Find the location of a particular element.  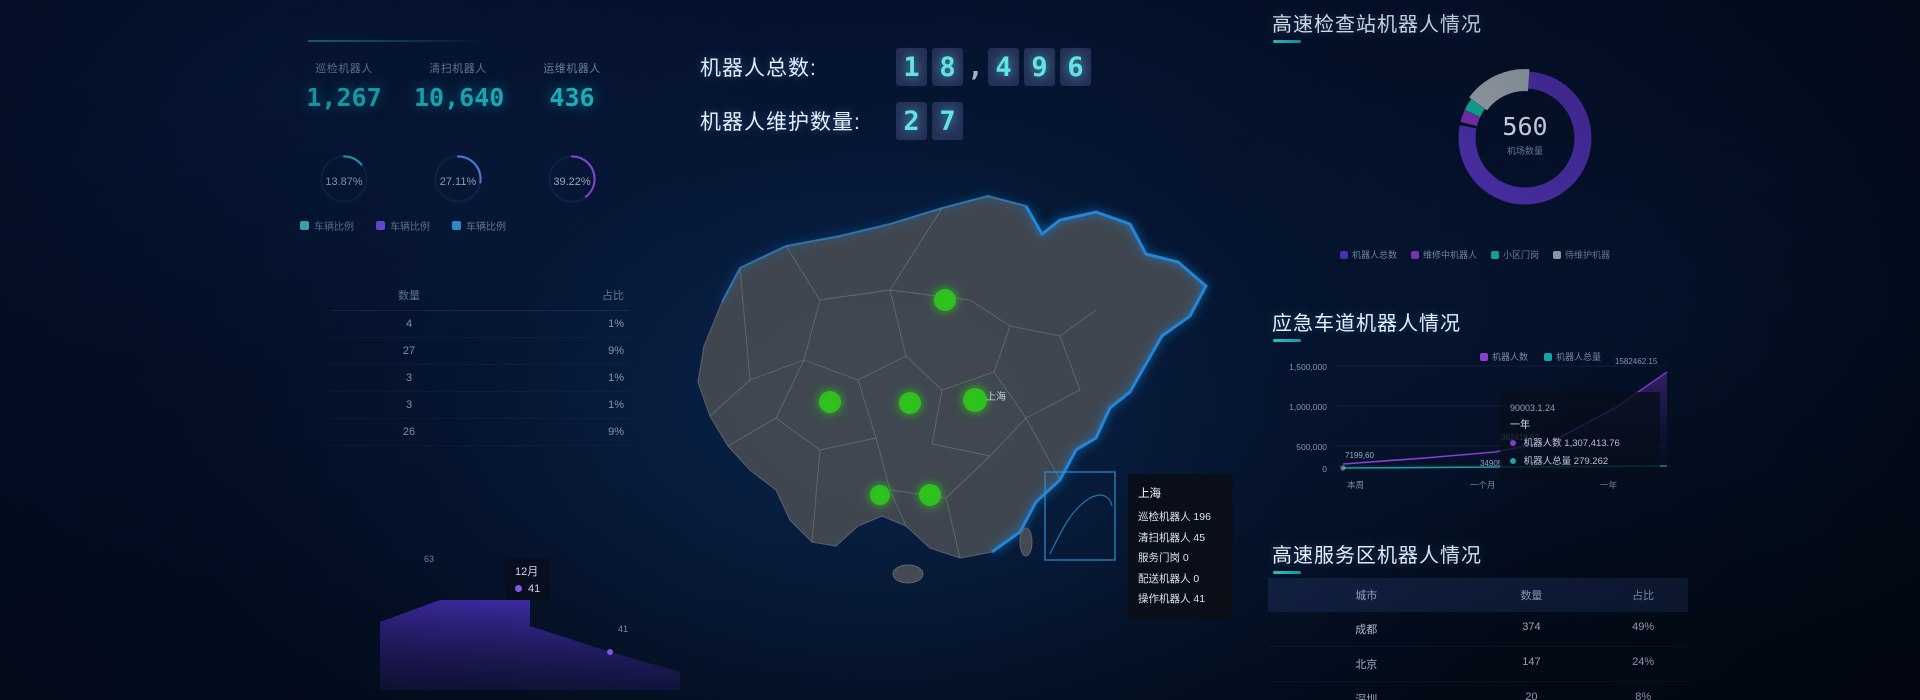

donut-legend: 机器人总数 维修中机器人 小区门岗 待维护机器 is located at coordinates (1475, 254).